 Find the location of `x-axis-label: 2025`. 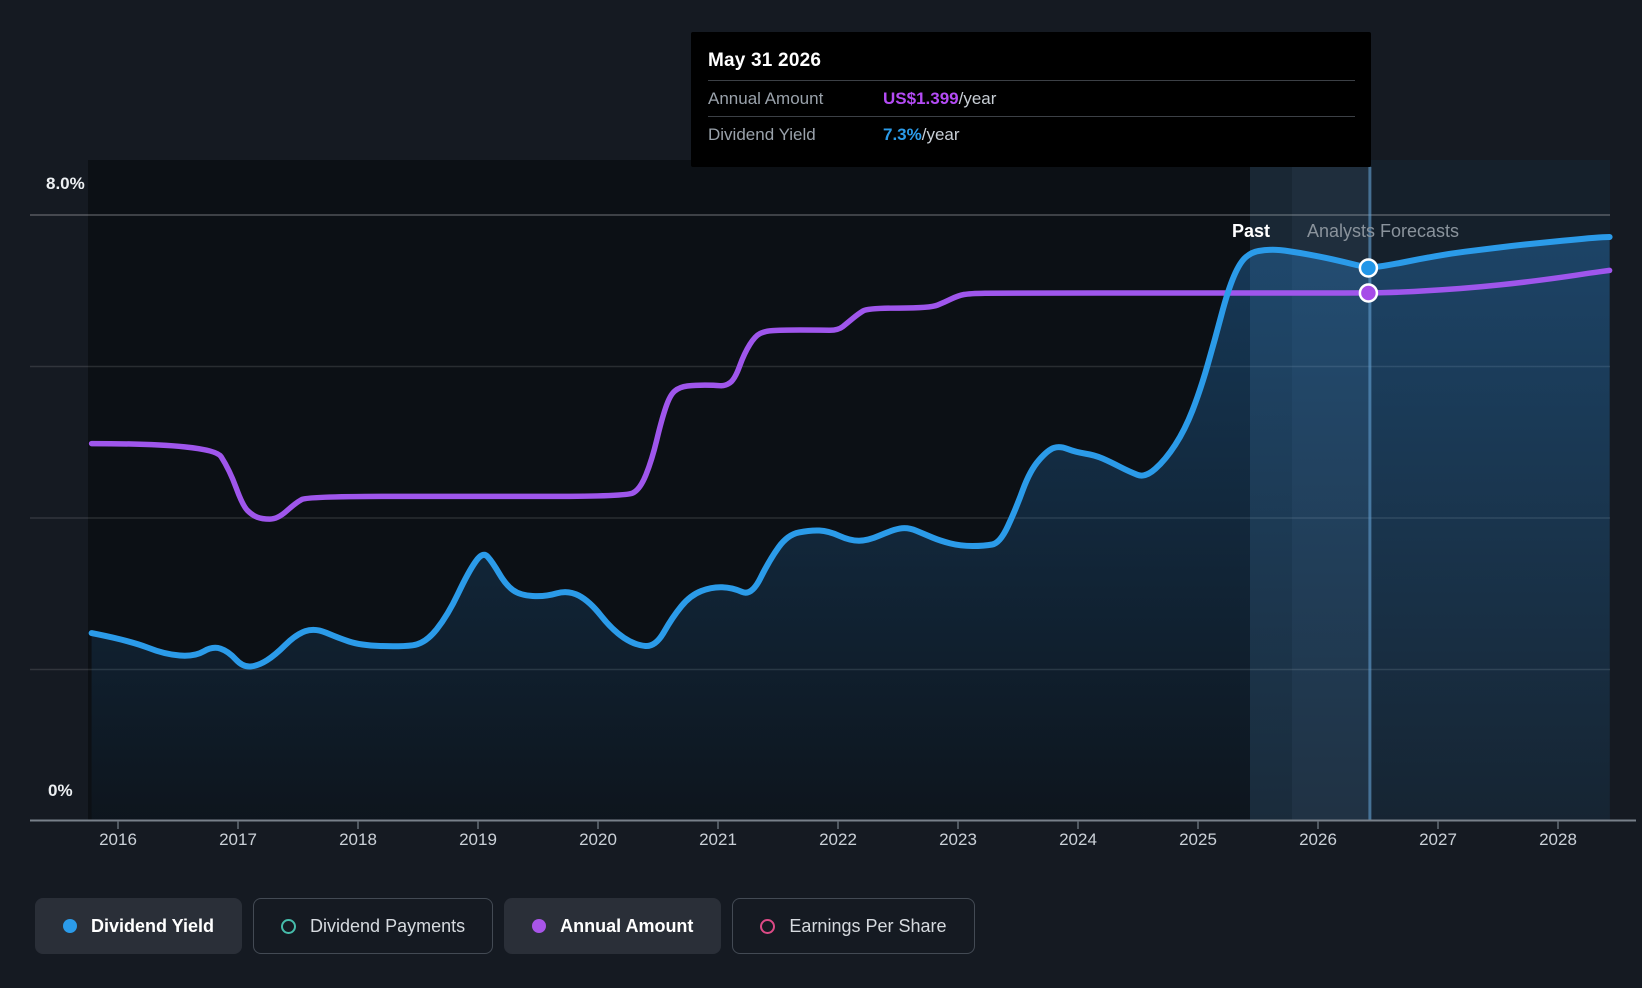

x-axis-label: 2025 is located at coordinates (1198, 839).